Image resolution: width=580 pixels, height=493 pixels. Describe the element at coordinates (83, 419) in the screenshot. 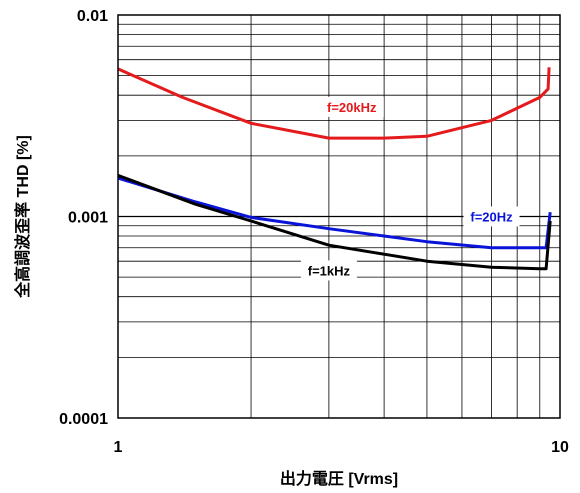

I see `y-tick-label-0.0001: 0.0001` at that location.